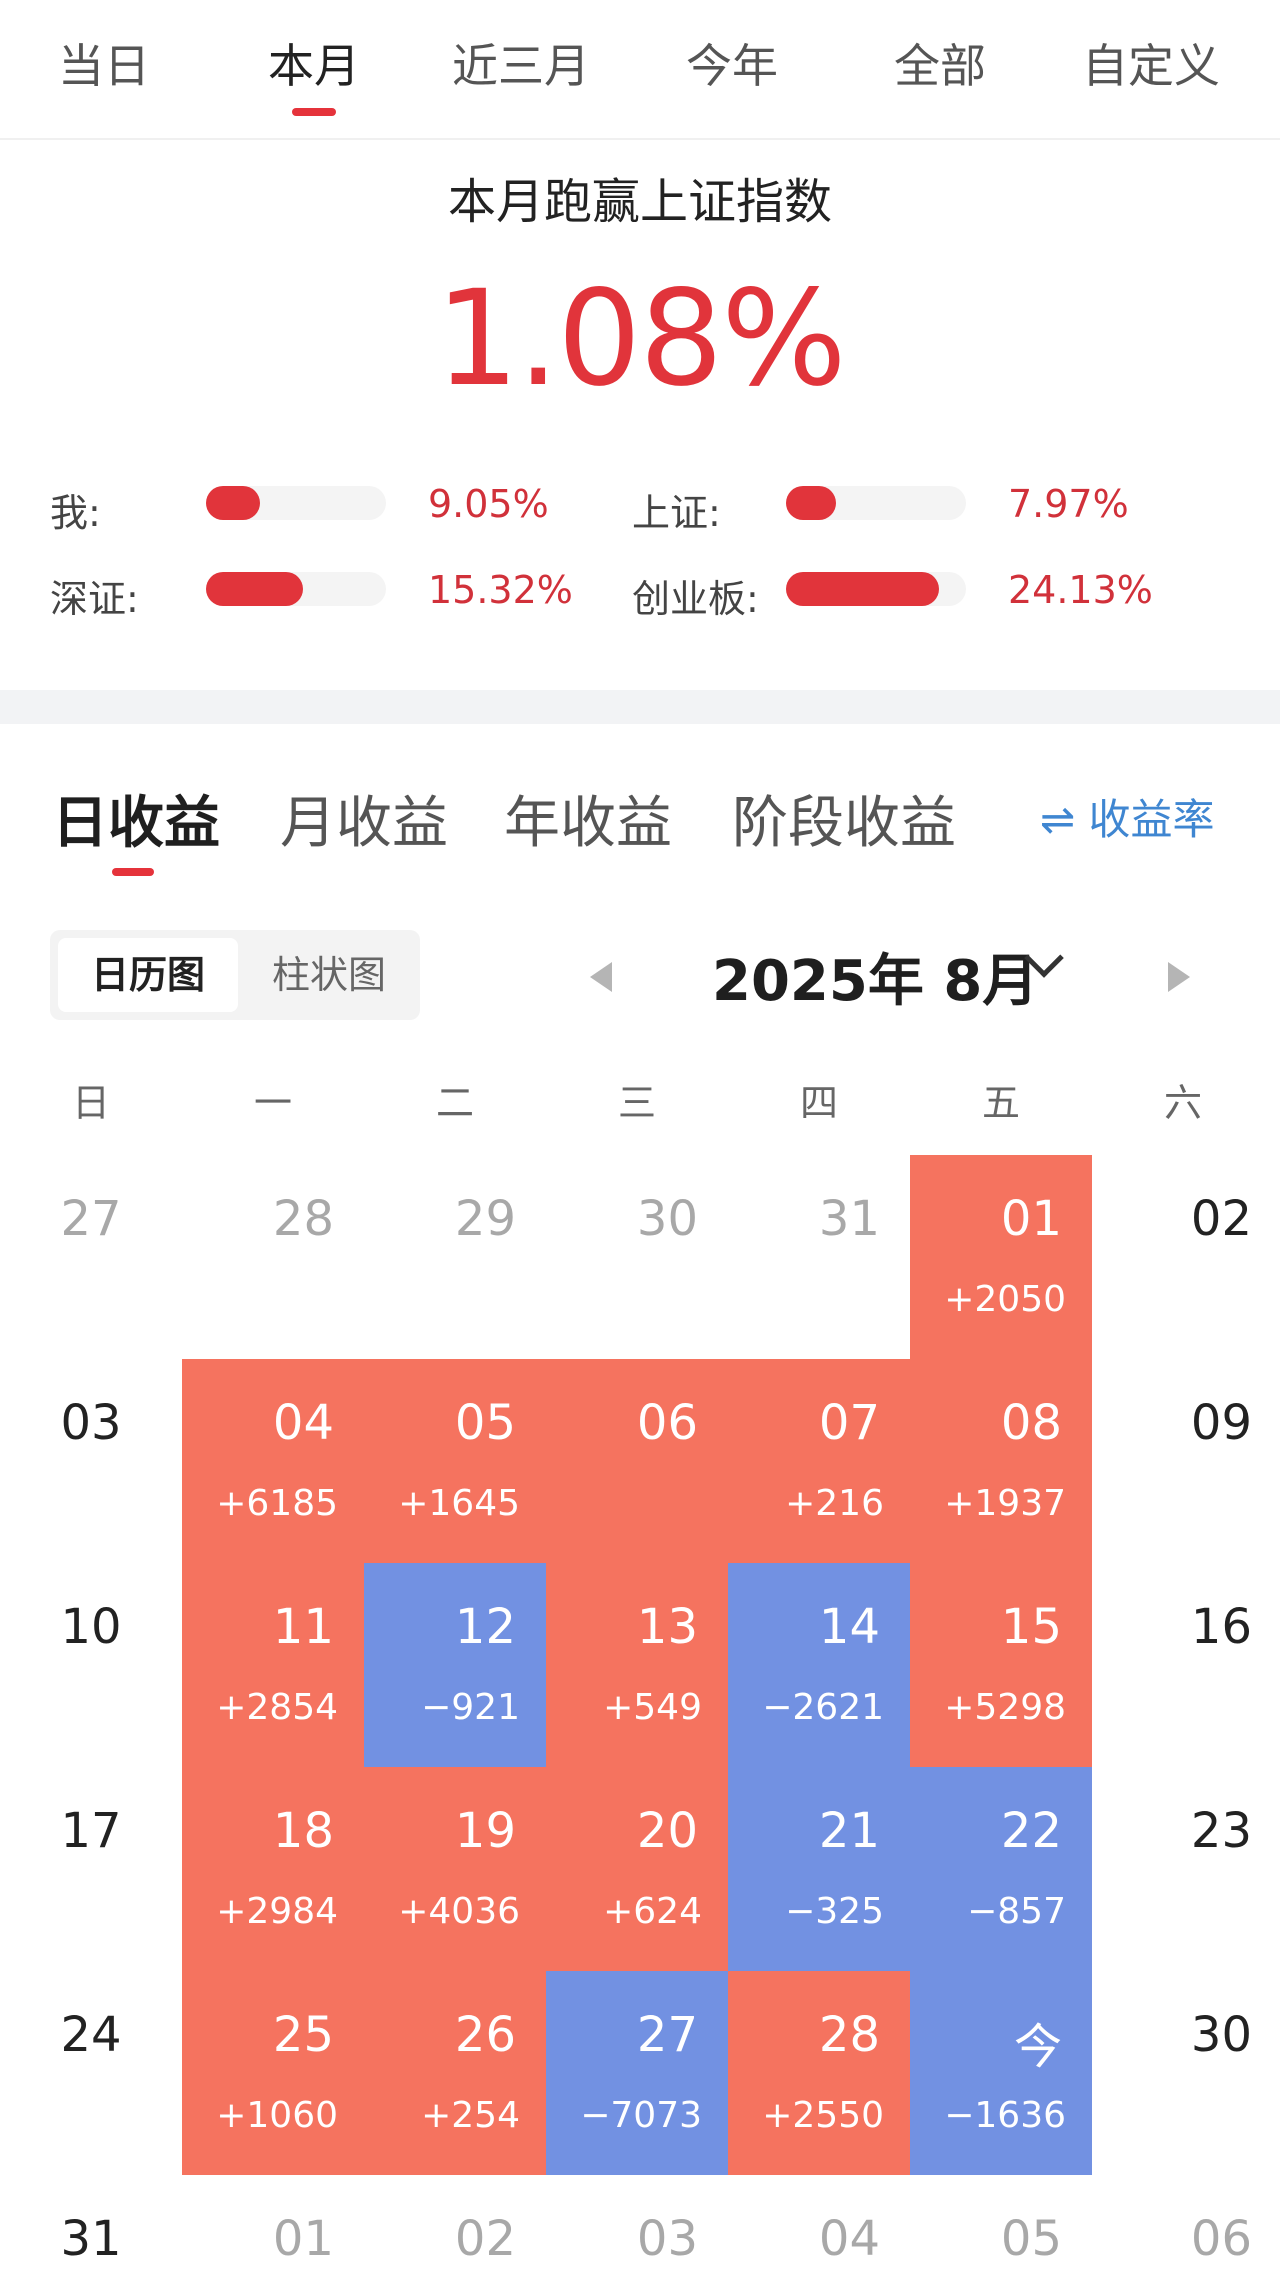 This screenshot has height=2277, width=1280. What do you see at coordinates (1221, 1423) in the screenshot?
I see `calendar-day-number: 09` at bounding box center [1221, 1423].